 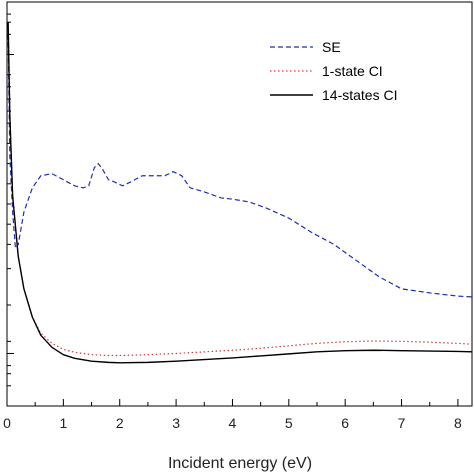 What do you see at coordinates (359, 95) in the screenshot?
I see `legend-label-2: 14-states CI` at bounding box center [359, 95].